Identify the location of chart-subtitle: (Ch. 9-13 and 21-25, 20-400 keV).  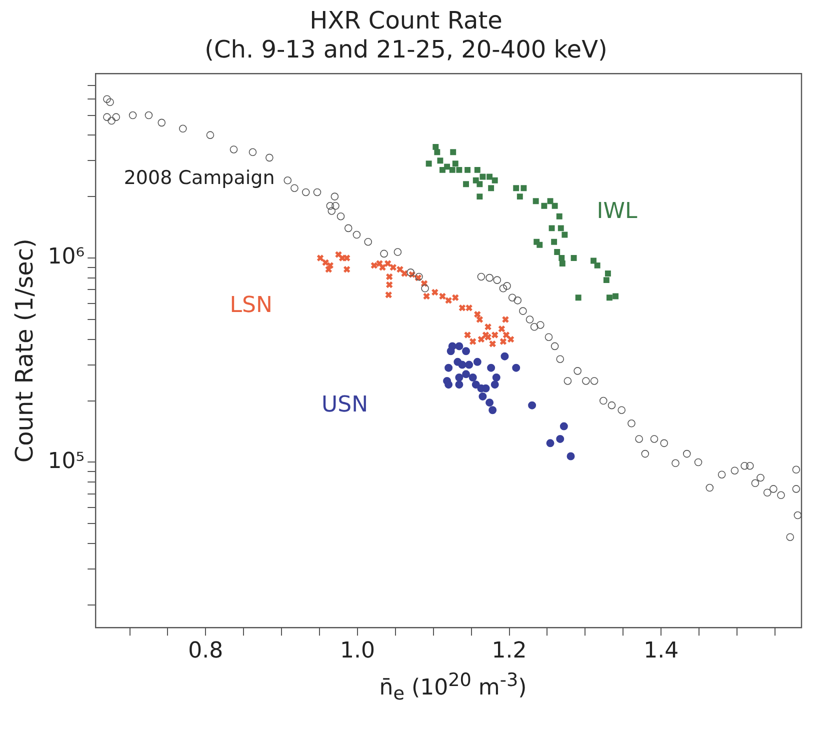
(406, 49).